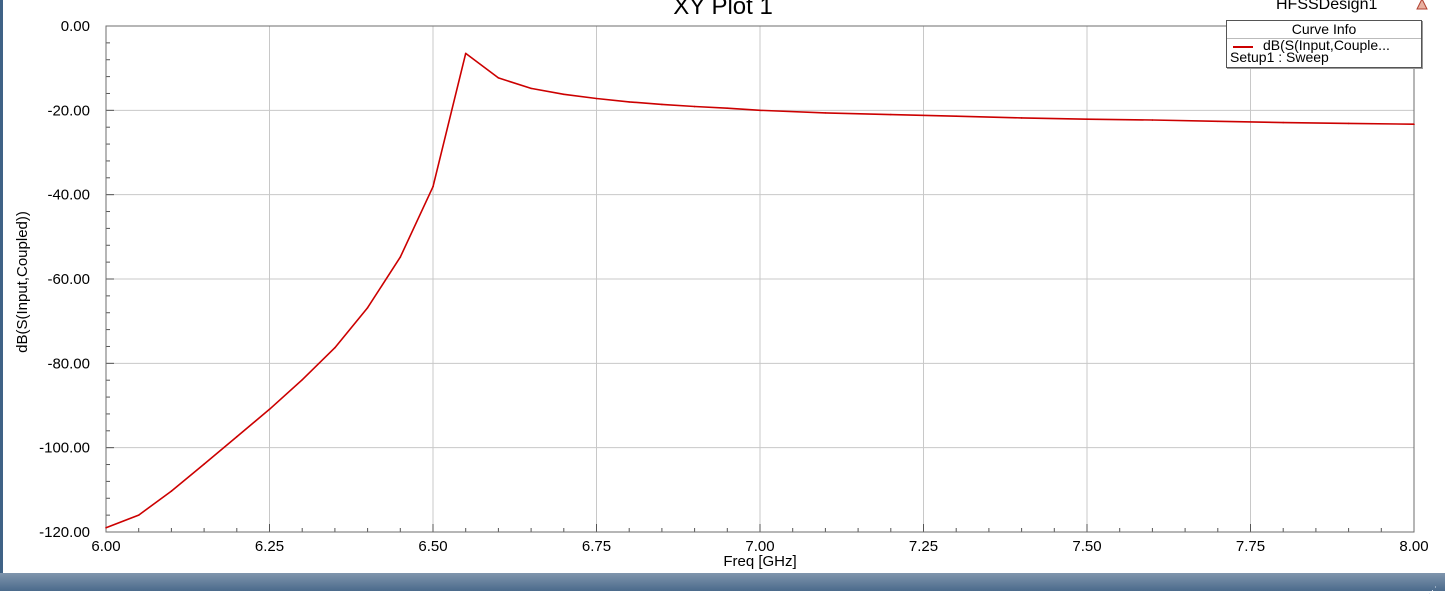 Image resolution: width=1445 pixels, height=596 pixels. What do you see at coordinates (64, 448) in the screenshot?
I see `y-tick-label: -100.00` at bounding box center [64, 448].